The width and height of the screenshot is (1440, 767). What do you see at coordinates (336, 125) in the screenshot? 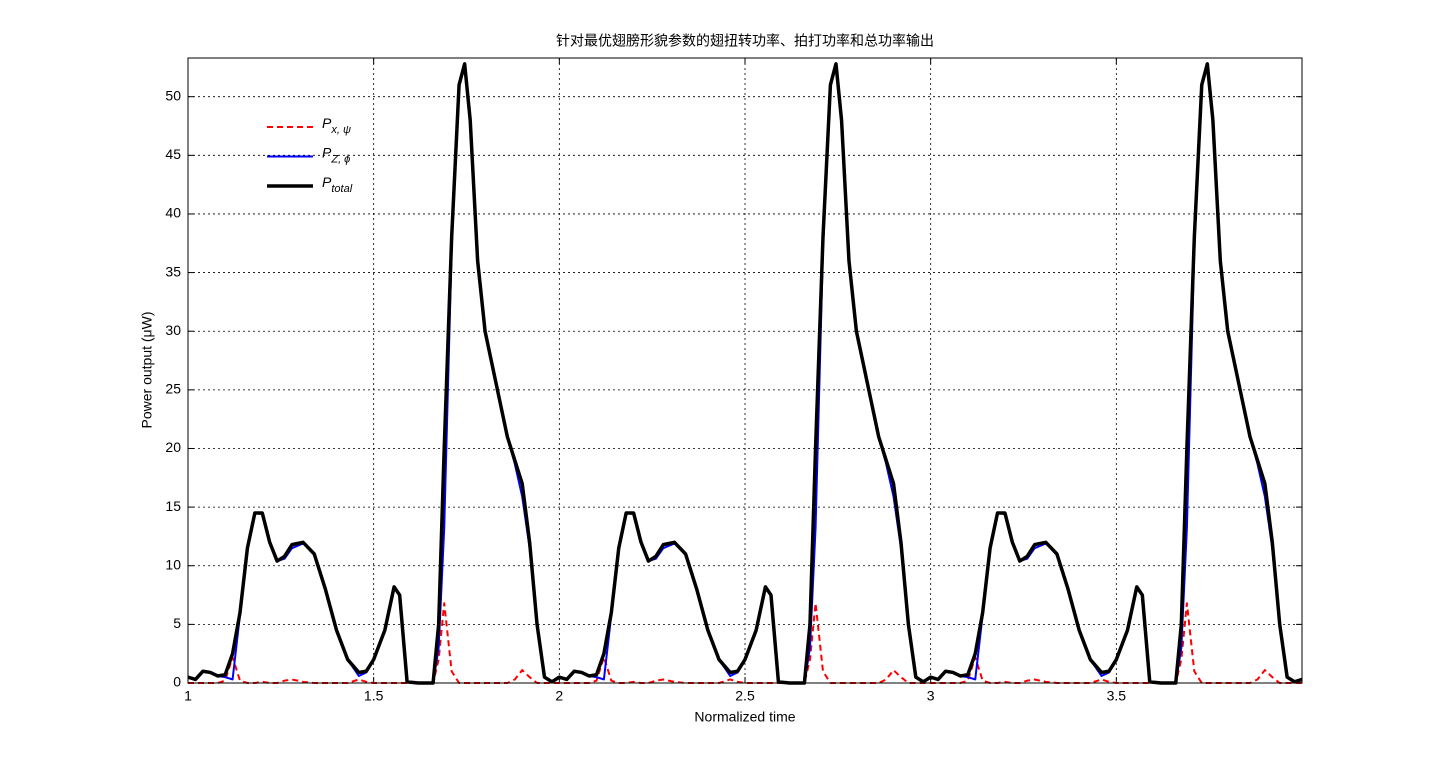
I see `legend-label: Px, ψ` at bounding box center [336, 125].